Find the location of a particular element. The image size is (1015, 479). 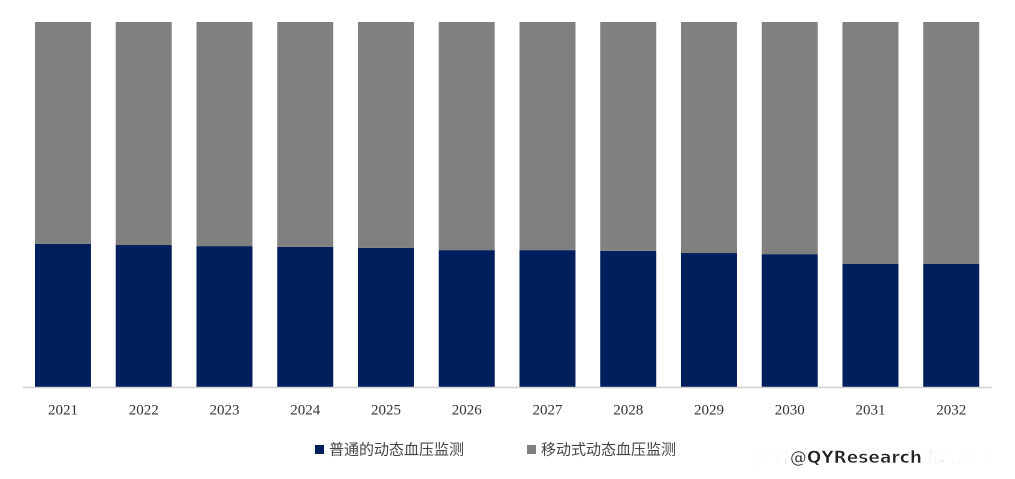

x-tick-label: 2026 is located at coordinates (467, 410).